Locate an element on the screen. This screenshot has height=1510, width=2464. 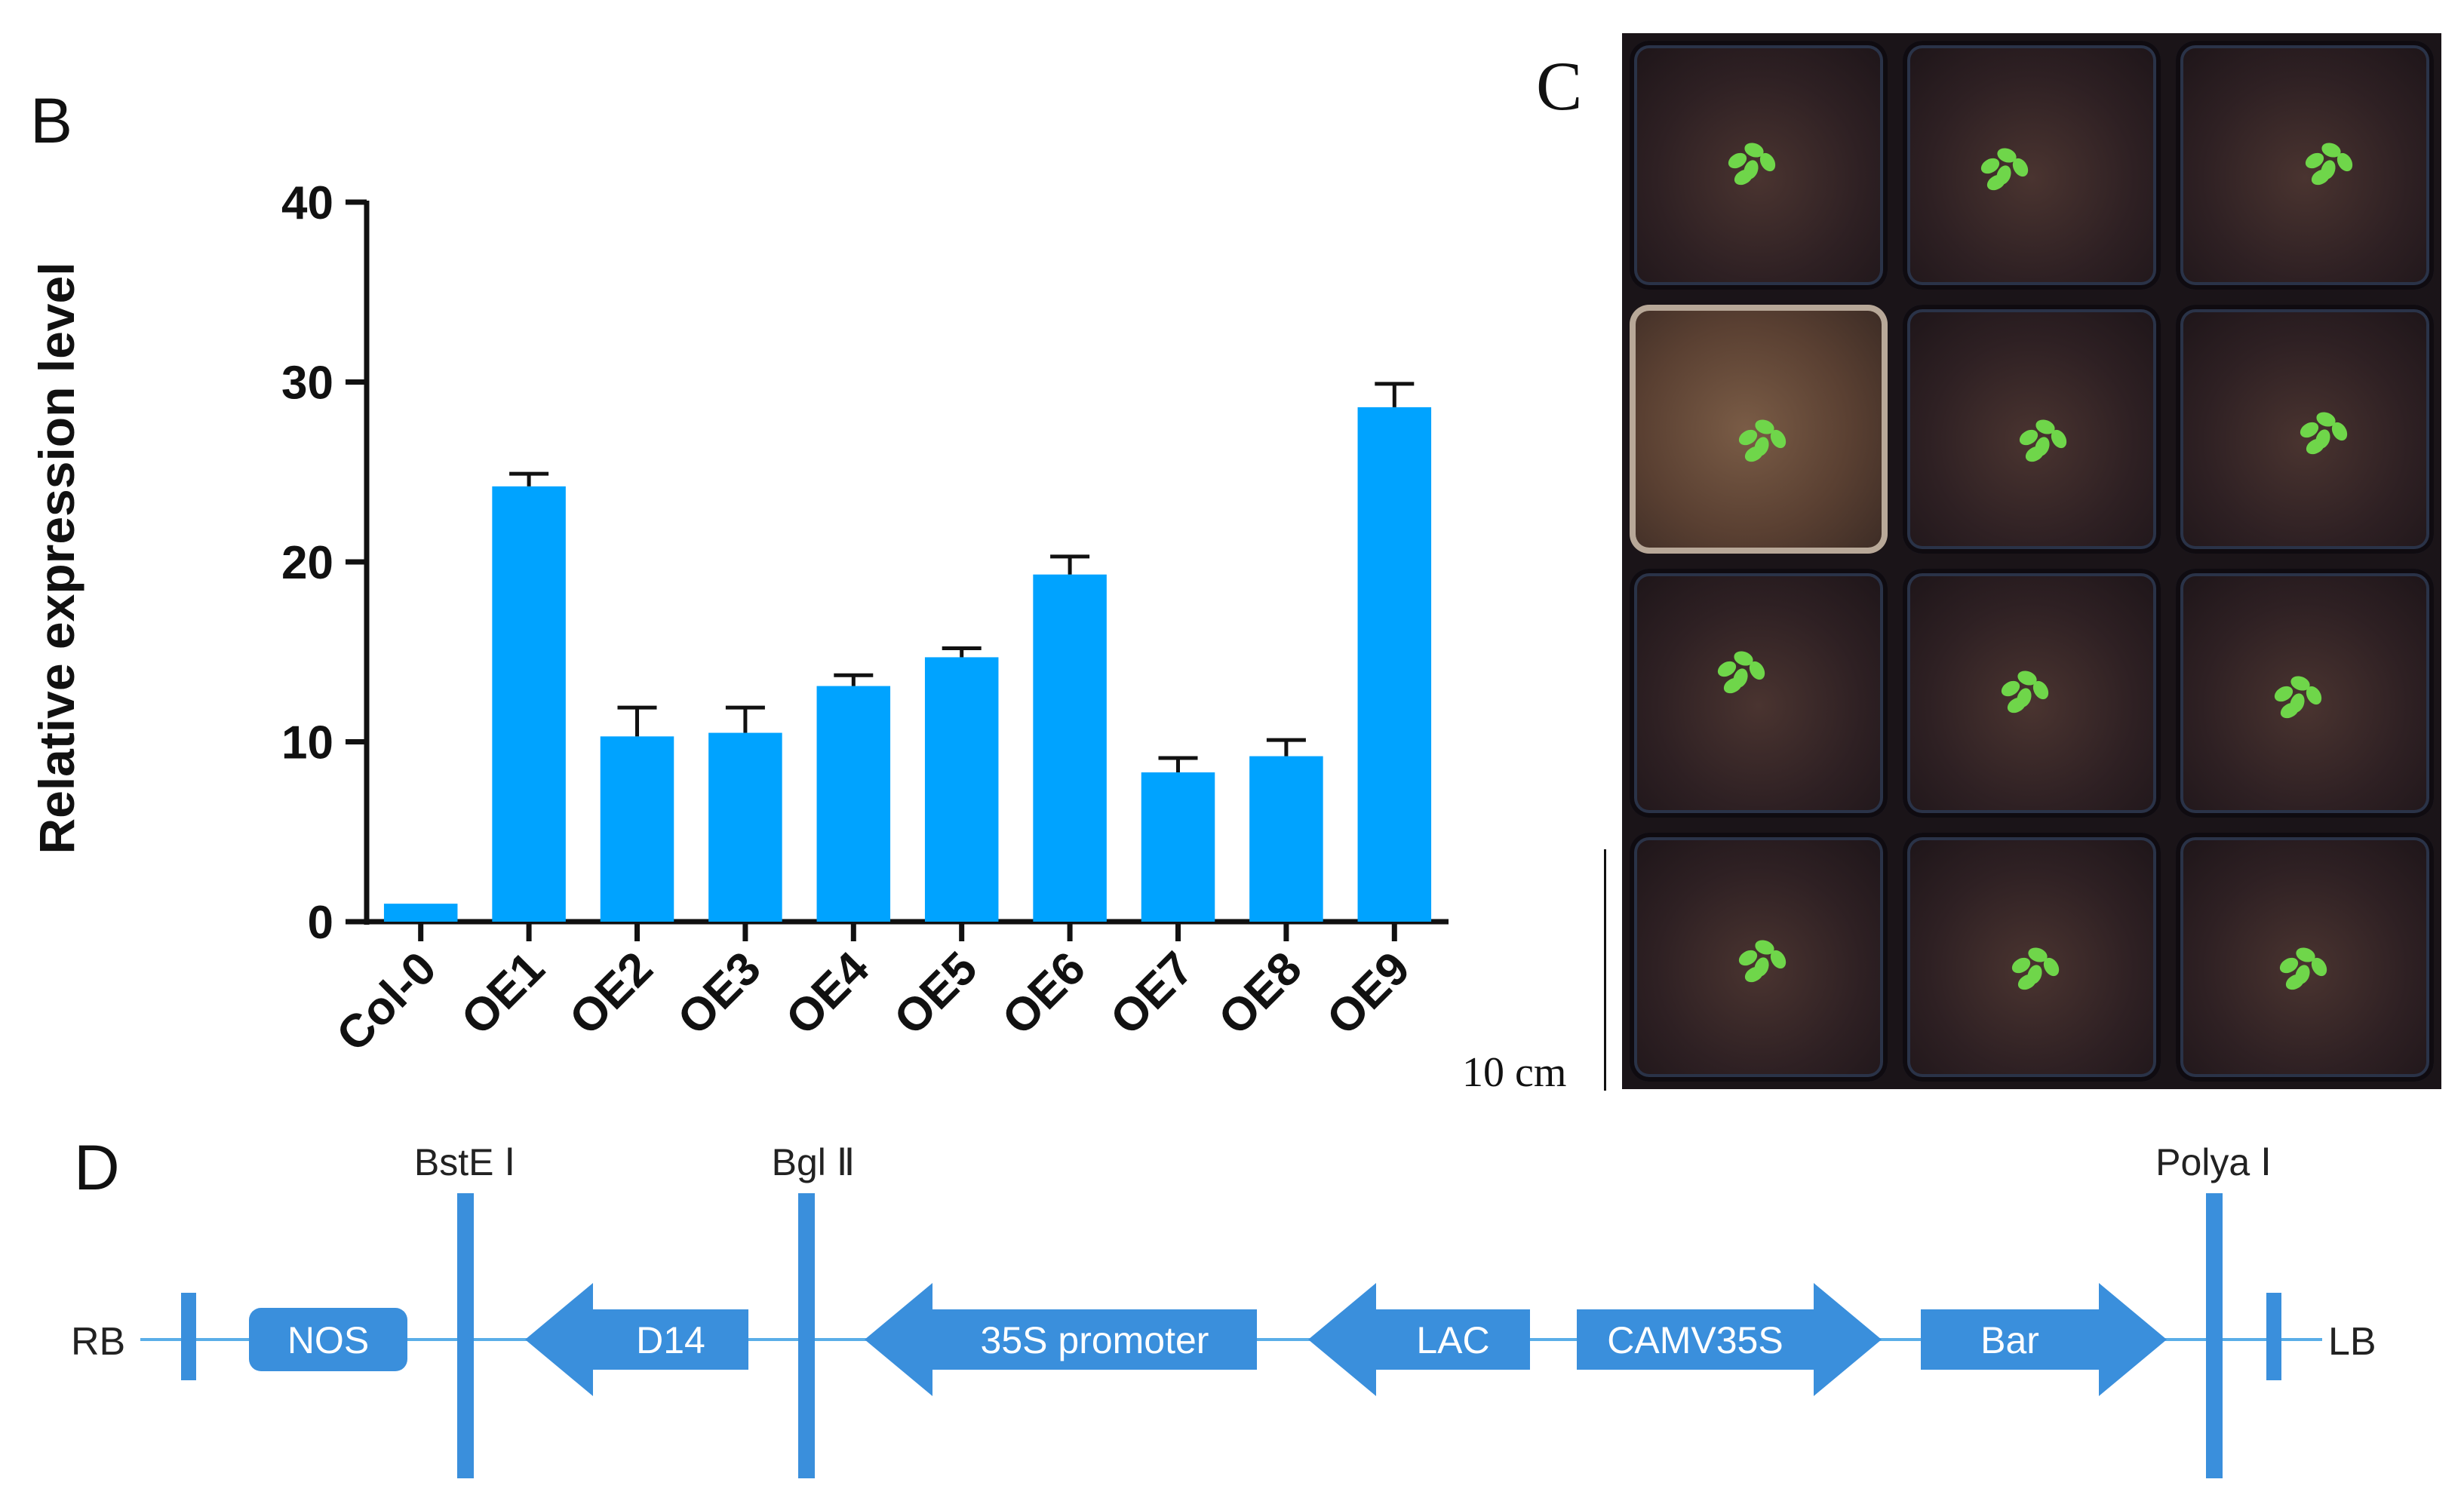
element-lac-label: LAC is located at coordinates (1452, 1340).